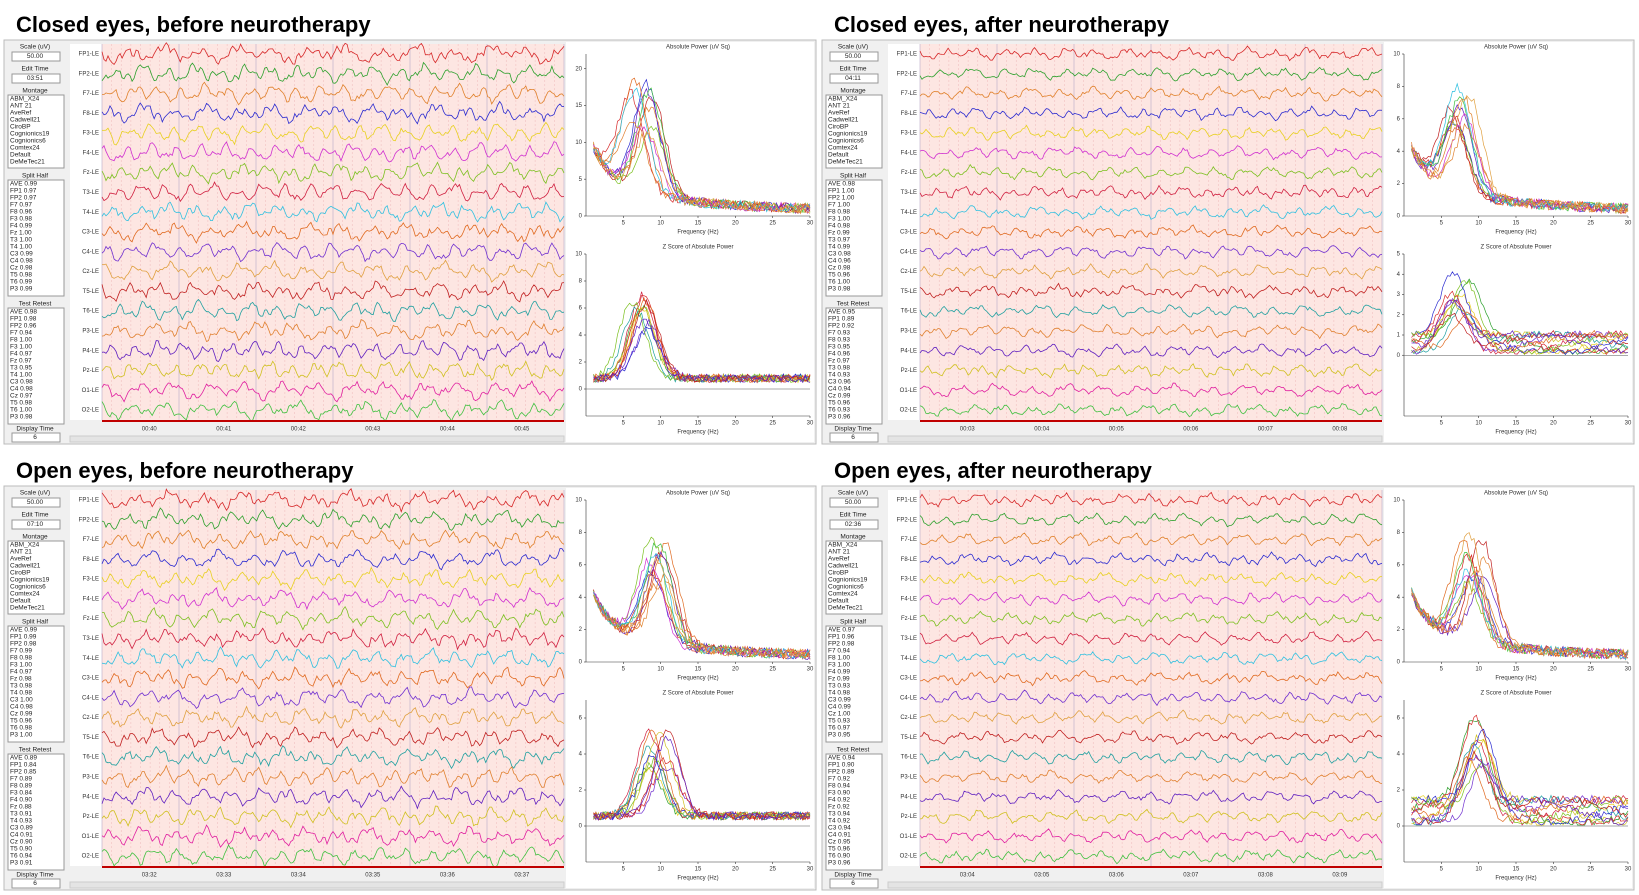  Describe the element at coordinates (21, 382) in the screenshot. I see `test-retest-item: C3 0.98` at that location.